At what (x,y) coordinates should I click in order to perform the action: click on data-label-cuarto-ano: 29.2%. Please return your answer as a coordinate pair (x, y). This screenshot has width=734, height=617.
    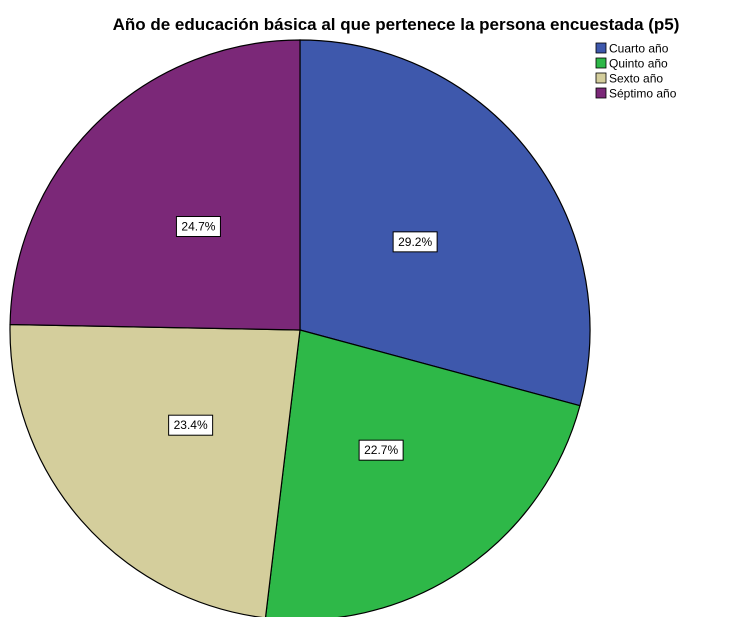
    Looking at the image, I should click on (415, 242).